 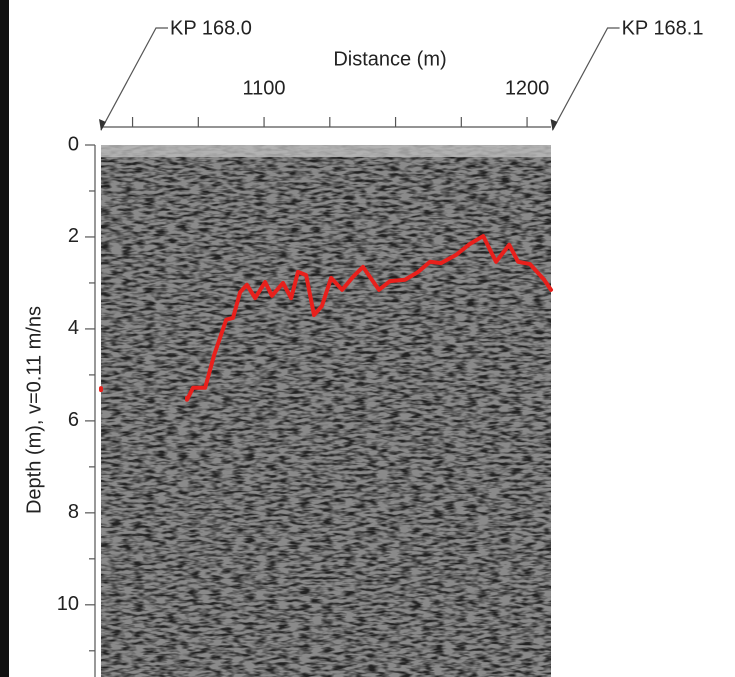 What do you see at coordinates (211, 28) in the screenshot?
I see `annotation: KP 168.0` at bounding box center [211, 28].